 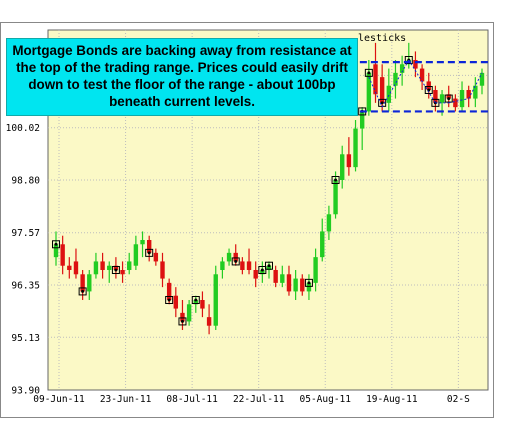 What do you see at coordinates (192, 399) in the screenshot?
I see `x-tick-label: 08-Jul-11` at bounding box center [192, 399].